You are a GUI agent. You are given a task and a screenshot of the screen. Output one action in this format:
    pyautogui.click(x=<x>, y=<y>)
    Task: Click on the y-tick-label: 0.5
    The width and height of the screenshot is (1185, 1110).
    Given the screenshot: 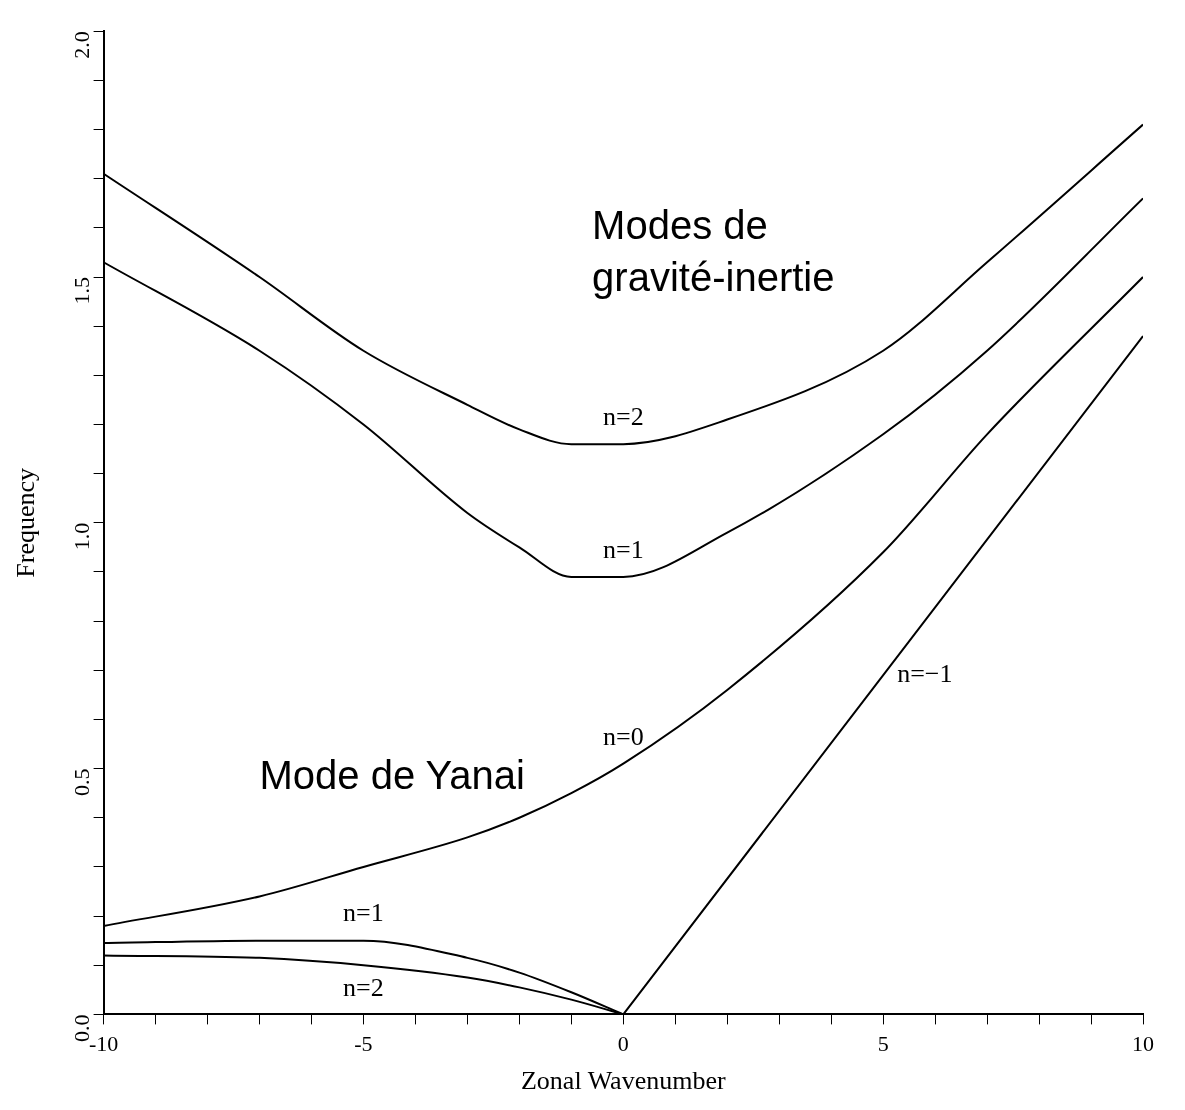 What is the action you would take?
    pyautogui.click(x=82, y=782)
    